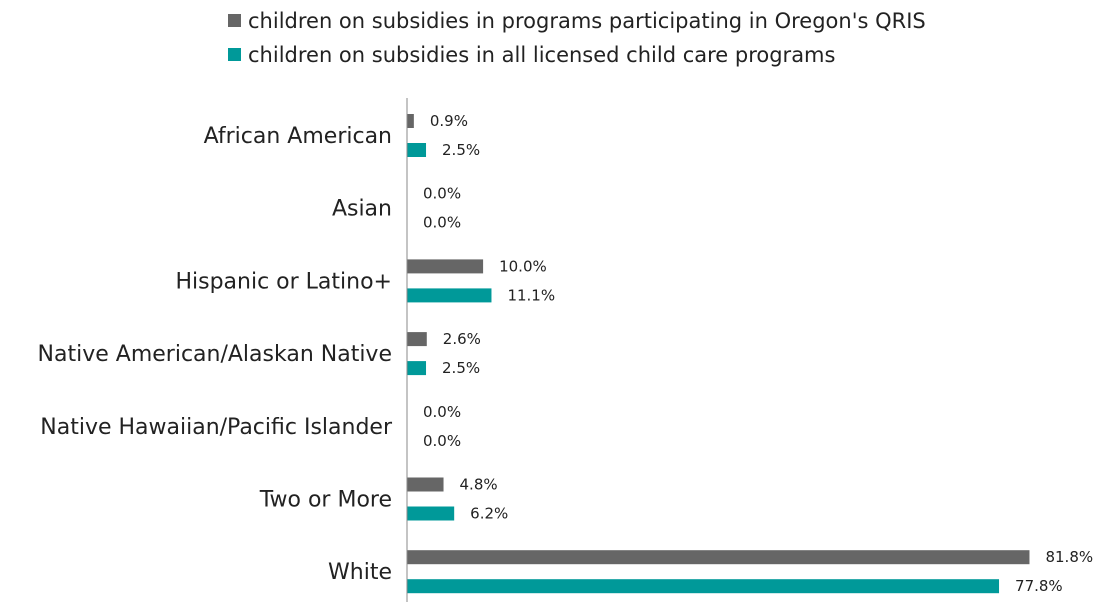 This screenshot has height=608, width=1098. What do you see at coordinates (298, 136) in the screenshot?
I see `category-label: African American` at bounding box center [298, 136].